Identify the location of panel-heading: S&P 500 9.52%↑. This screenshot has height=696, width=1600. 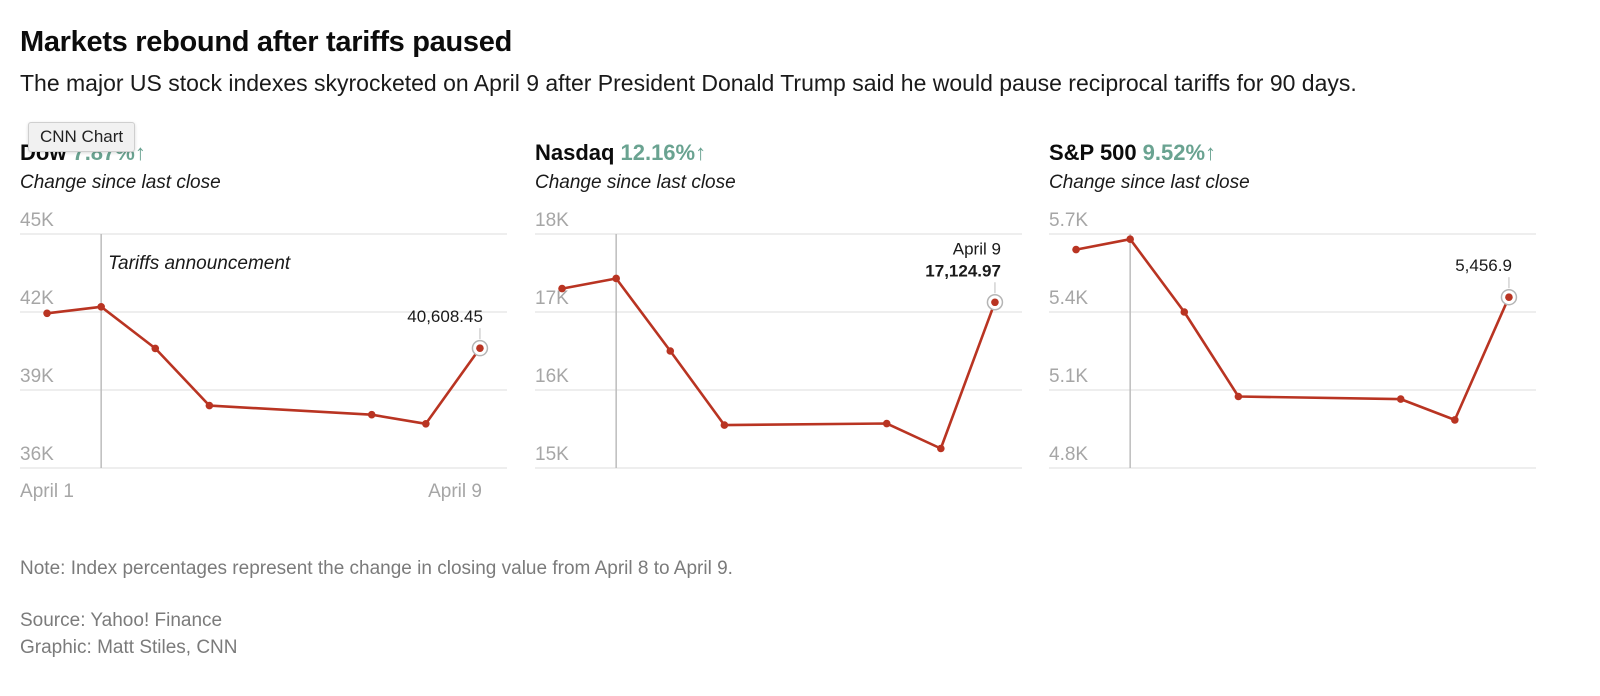
(1132, 153).